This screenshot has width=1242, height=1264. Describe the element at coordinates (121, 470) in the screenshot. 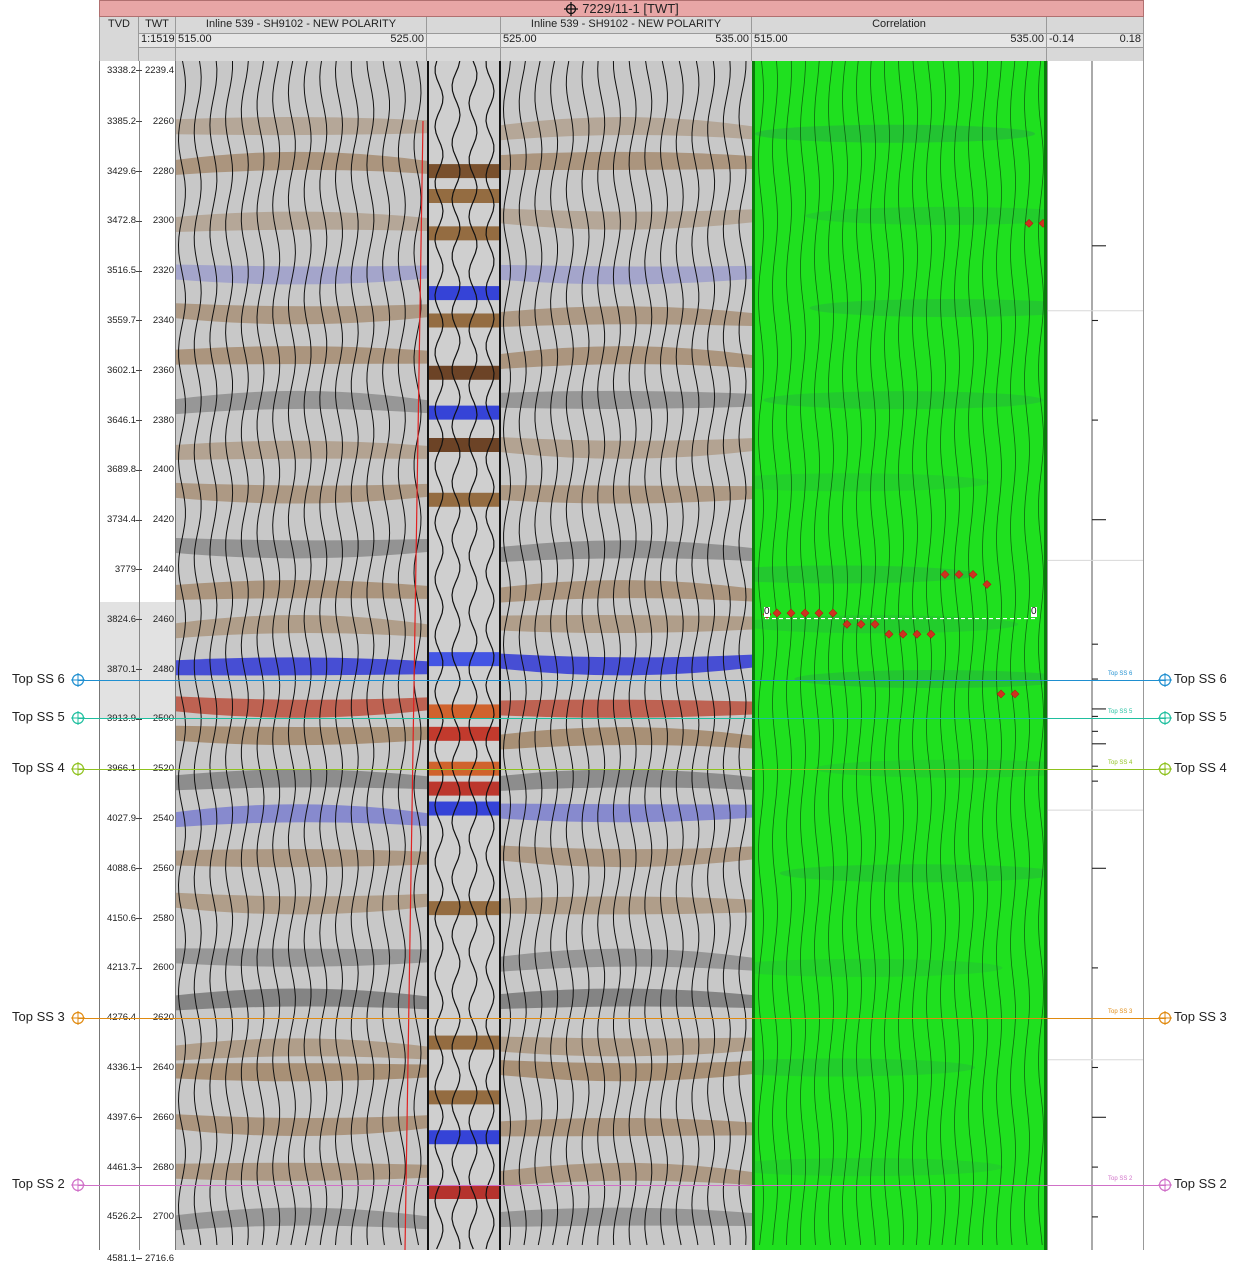

I see `tvd-tick-label: 3689.8` at that location.